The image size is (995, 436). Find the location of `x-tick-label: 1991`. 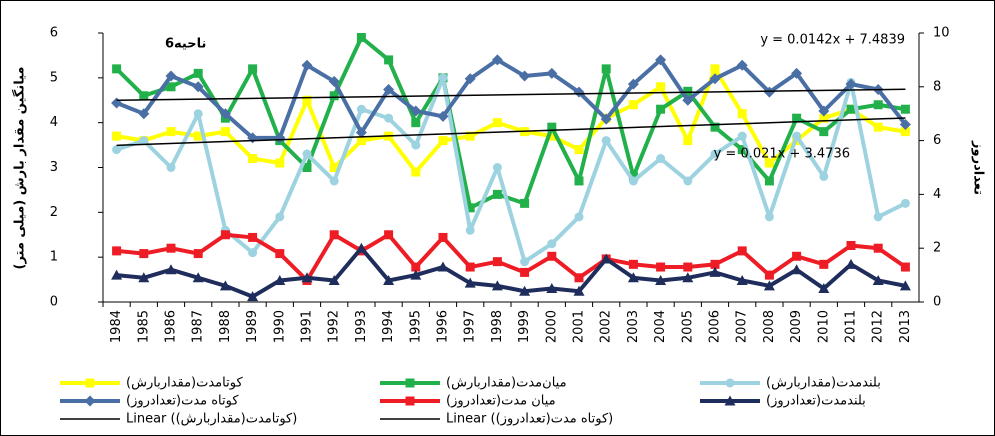

x-tick-label: 1991 is located at coordinates (307, 326).